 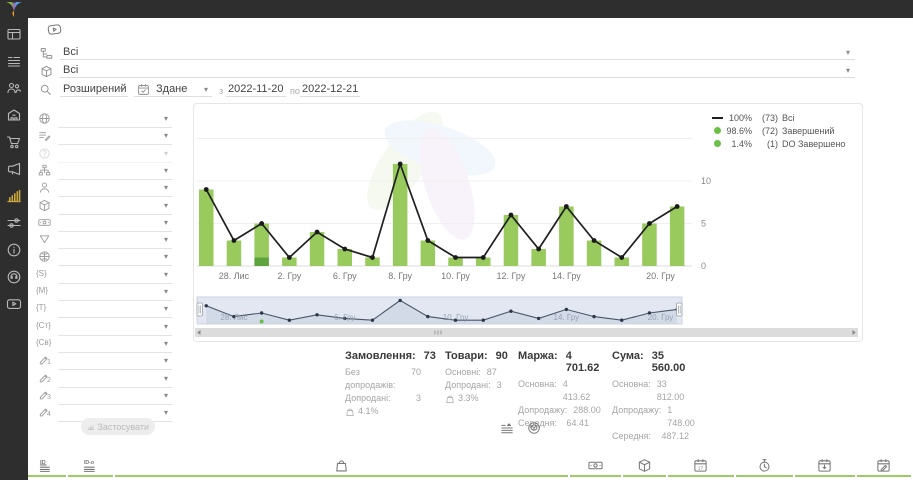 What do you see at coordinates (14, 169) in the screenshot?
I see `sidebar-item-marketing` at bounding box center [14, 169].